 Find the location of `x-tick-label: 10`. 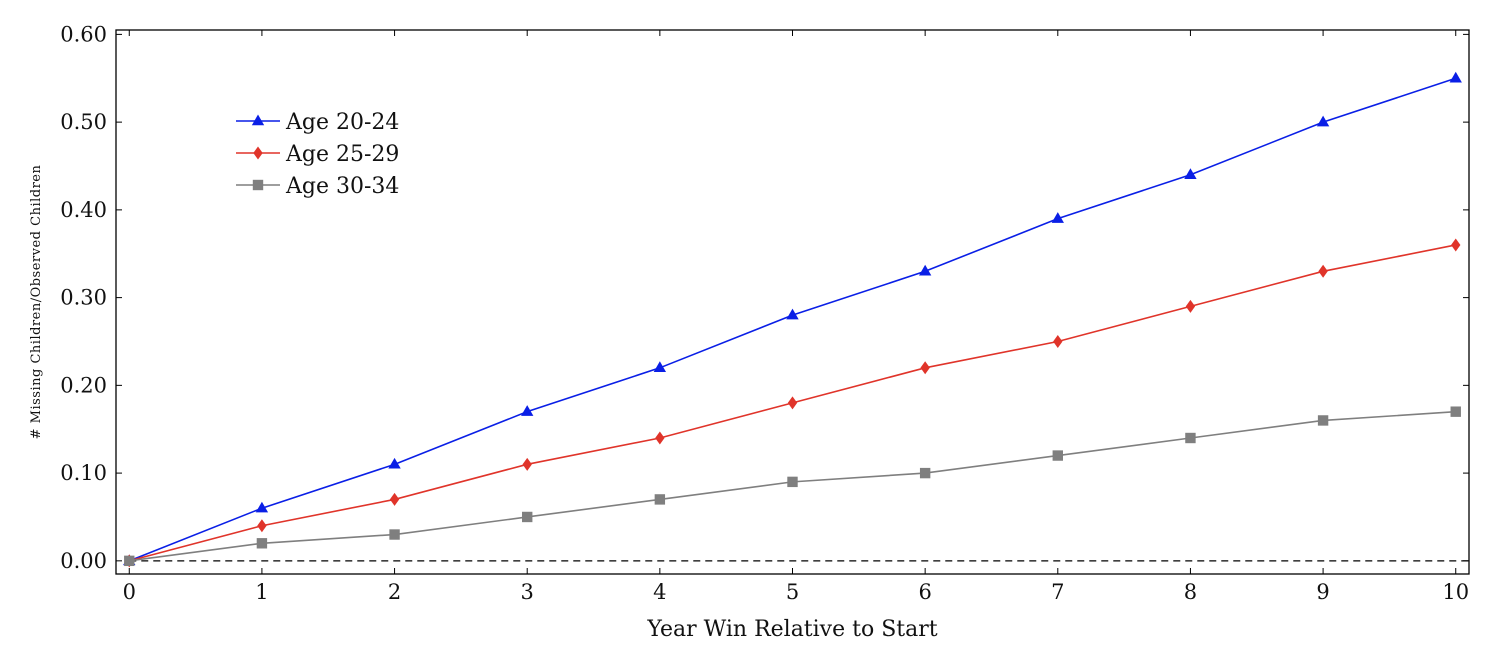

x-tick-label: 10 is located at coordinates (1455, 592).